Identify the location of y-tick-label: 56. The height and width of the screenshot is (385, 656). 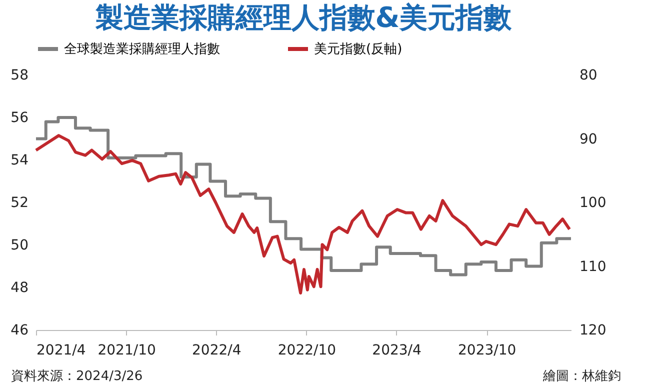
(19, 118).